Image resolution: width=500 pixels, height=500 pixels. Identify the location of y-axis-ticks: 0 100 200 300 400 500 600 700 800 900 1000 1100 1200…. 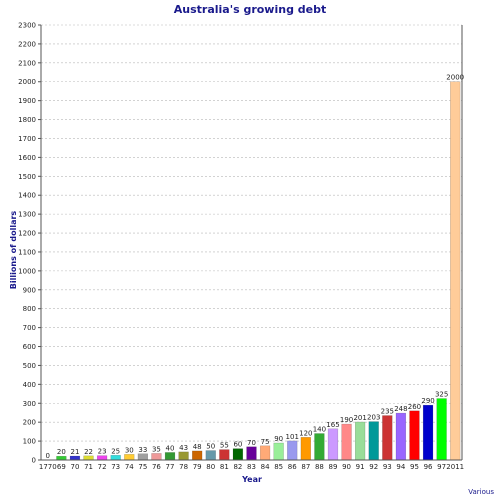
(29, 243).